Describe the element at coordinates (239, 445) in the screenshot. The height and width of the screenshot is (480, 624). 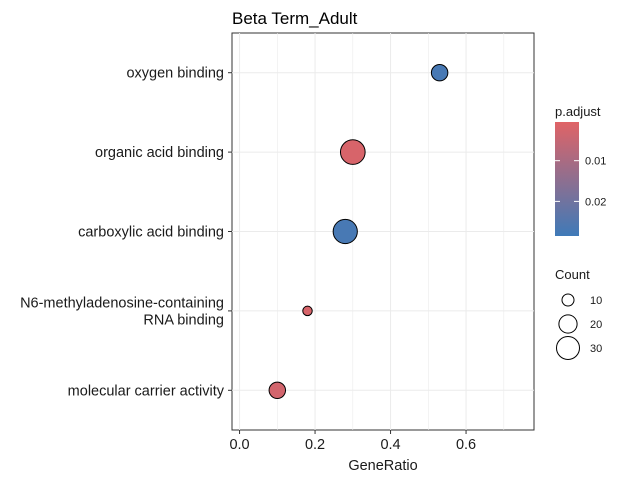
I see `x-tick-label: 0.0` at that location.